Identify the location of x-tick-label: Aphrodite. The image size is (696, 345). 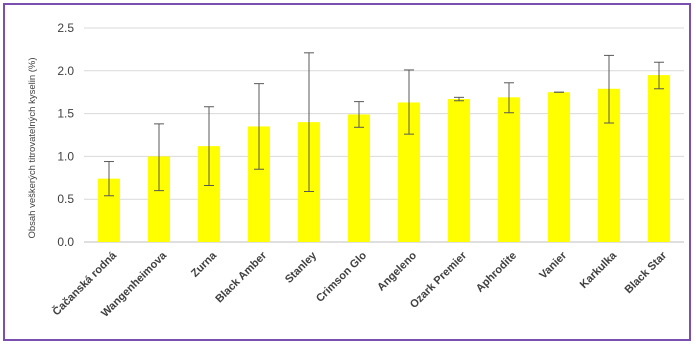
(496, 272).